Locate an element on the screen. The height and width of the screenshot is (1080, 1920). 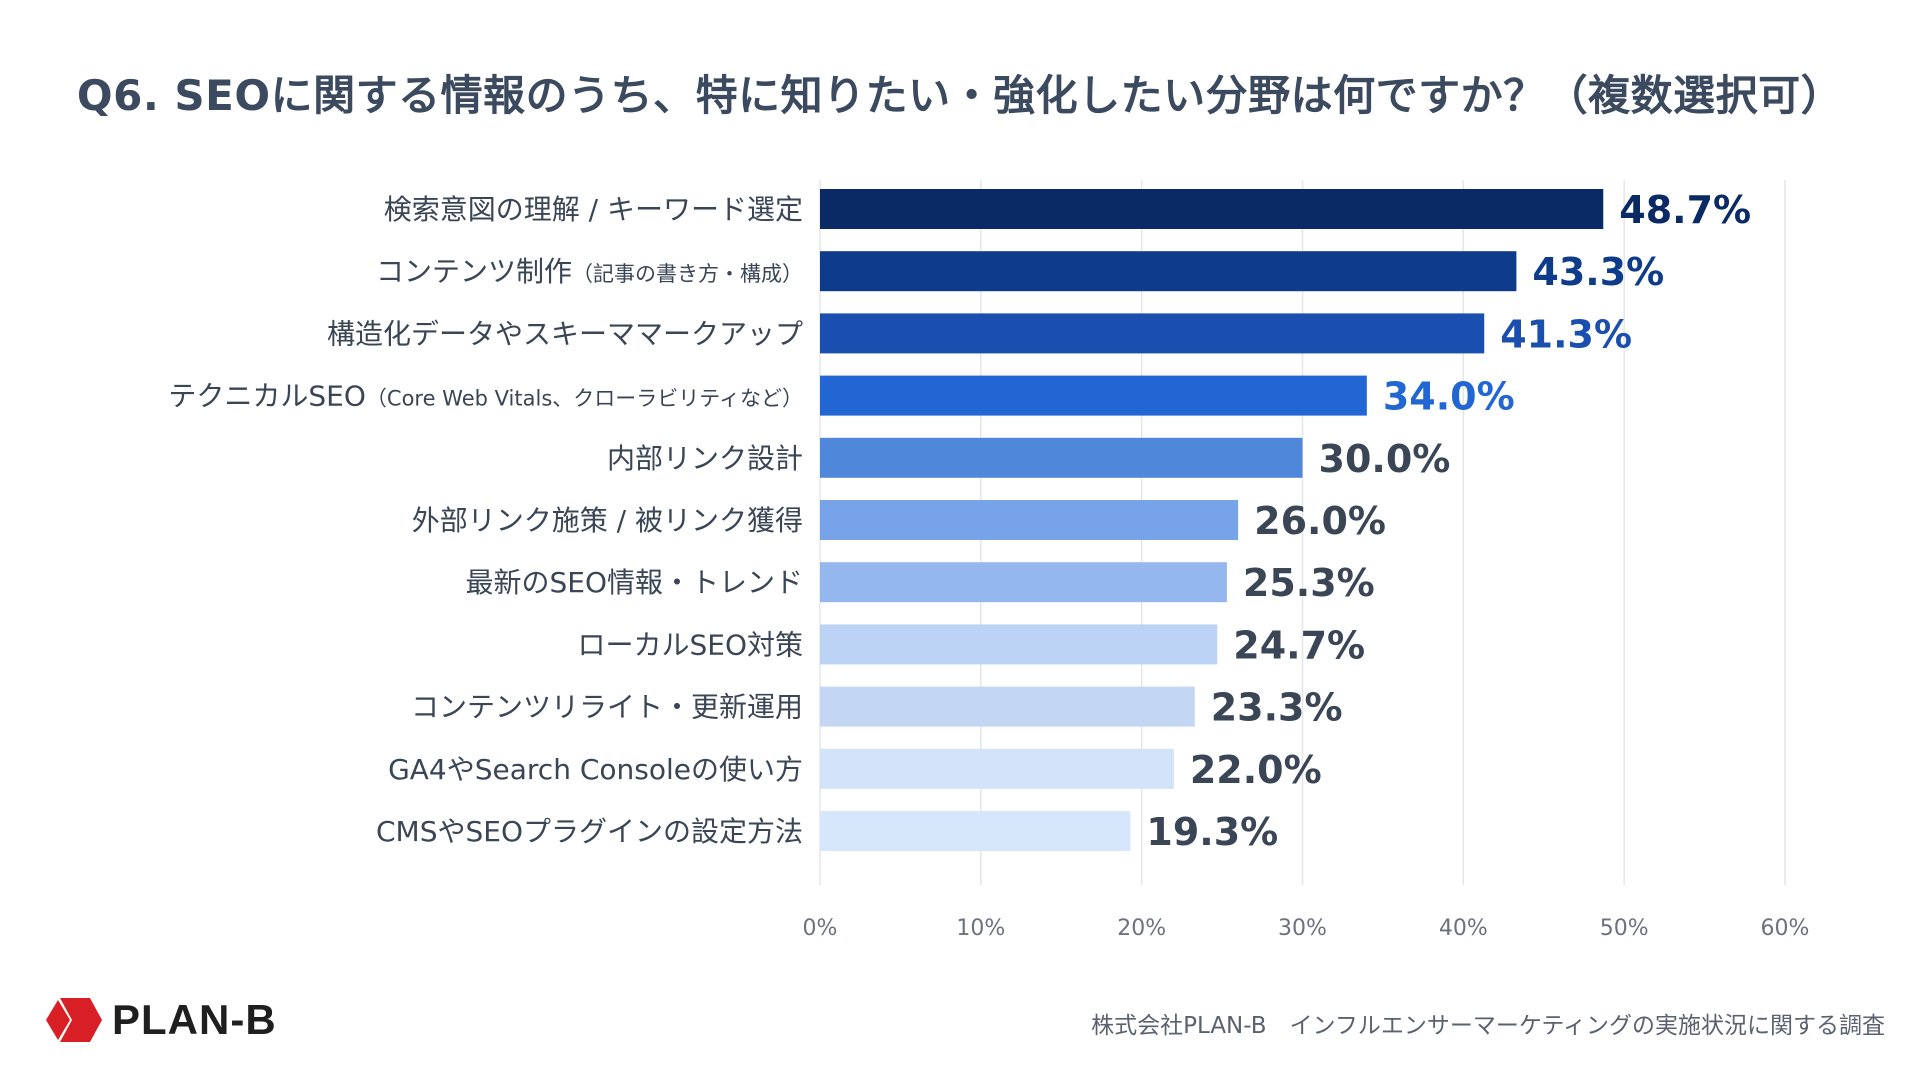
value-label: 43.3% is located at coordinates (1598, 272).